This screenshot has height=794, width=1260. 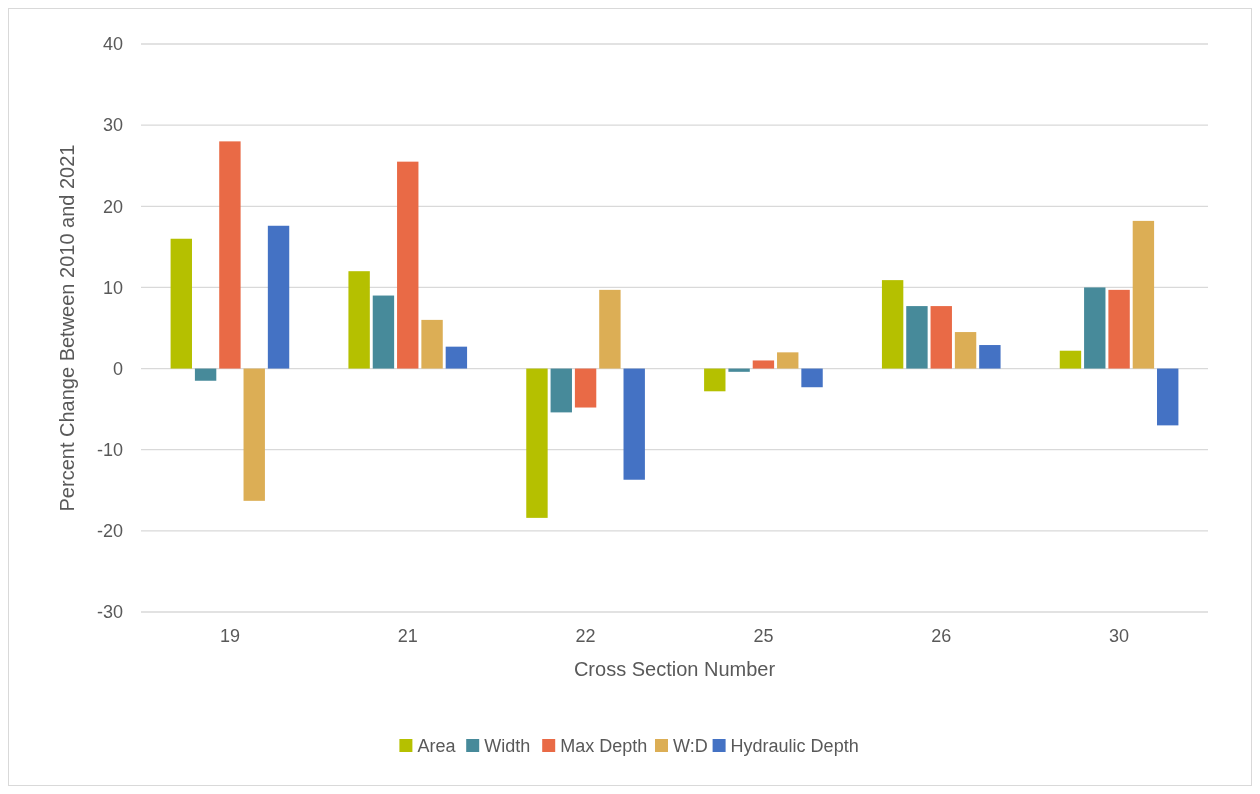 What do you see at coordinates (109, 531) in the screenshot?
I see `y-tick-label: -20` at bounding box center [109, 531].